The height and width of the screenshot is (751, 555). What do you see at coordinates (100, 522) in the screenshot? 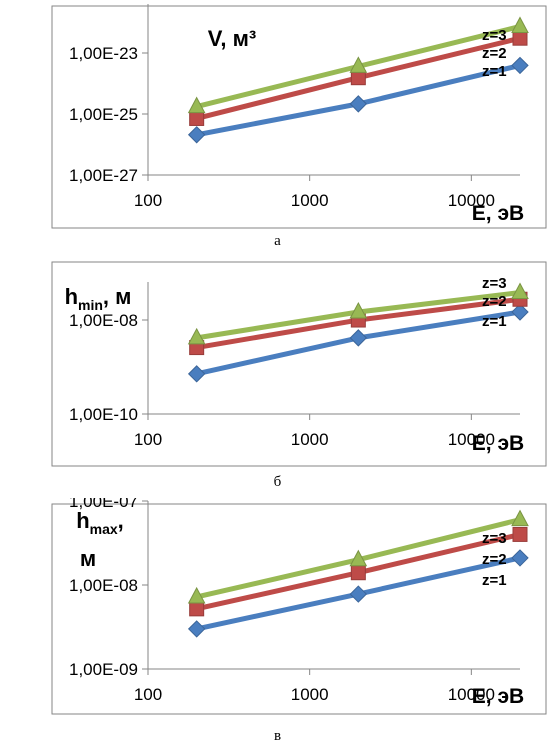
I see `y-axis-label: hmax,` at bounding box center [100, 522].